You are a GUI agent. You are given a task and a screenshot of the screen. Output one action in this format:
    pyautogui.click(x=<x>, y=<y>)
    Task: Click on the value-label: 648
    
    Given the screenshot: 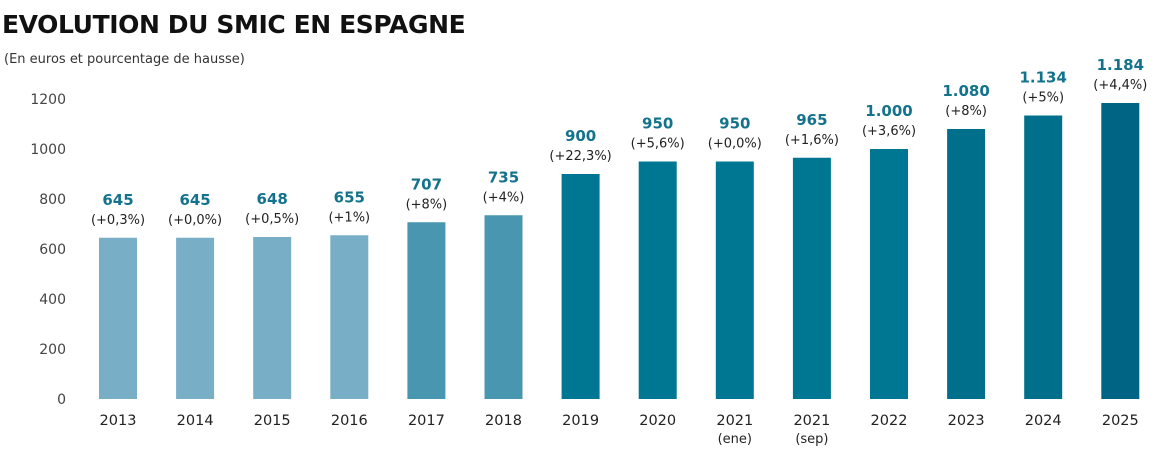 What is the action you would take?
    pyautogui.click(x=272, y=199)
    